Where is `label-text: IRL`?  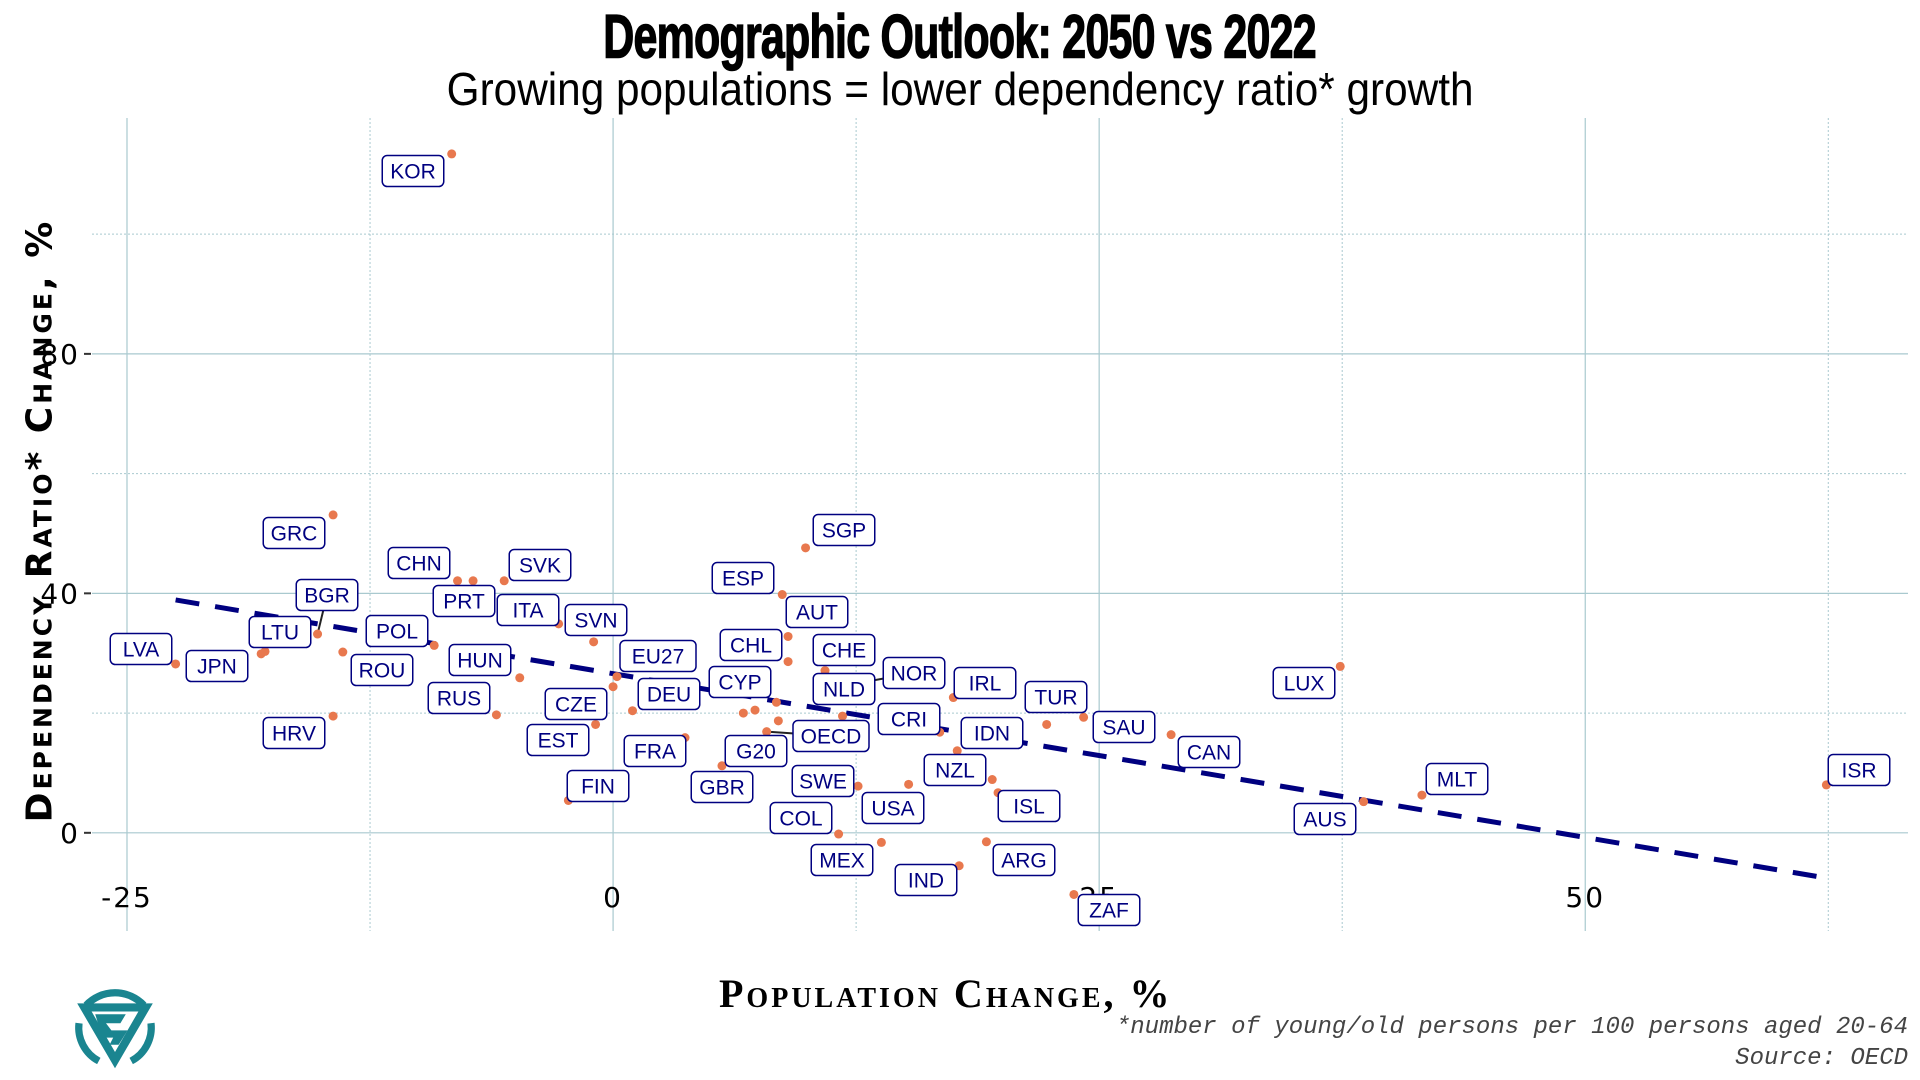 label-text: IRL is located at coordinates (985, 684).